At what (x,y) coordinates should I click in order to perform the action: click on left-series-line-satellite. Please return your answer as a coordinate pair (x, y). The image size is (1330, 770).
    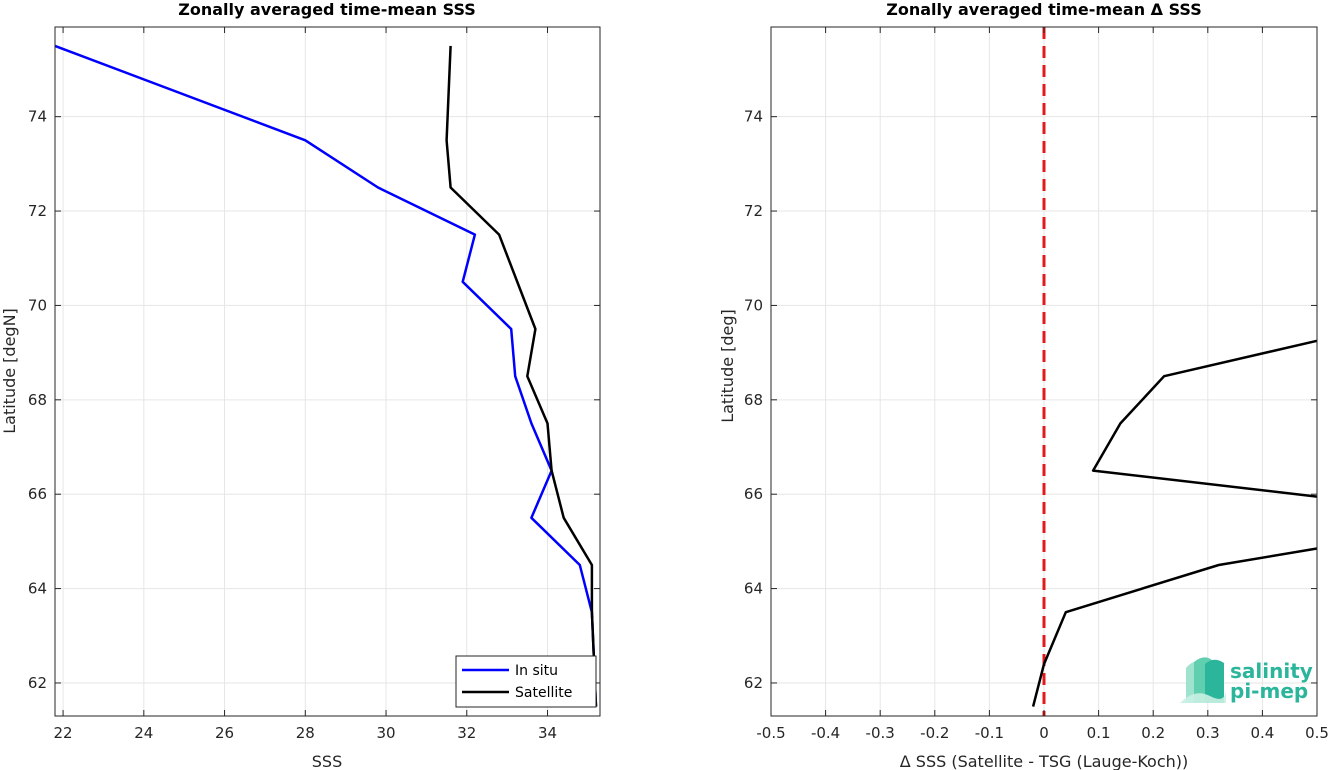
    Looking at the image, I should click on (521, 376).